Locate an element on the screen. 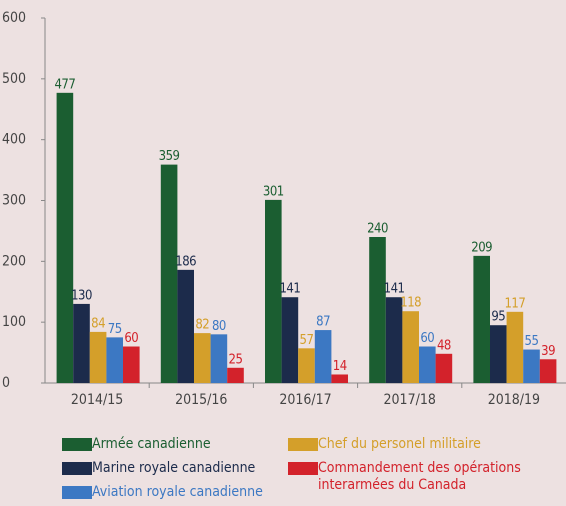  y-tick-label: 300 is located at coordinates (14, 201).